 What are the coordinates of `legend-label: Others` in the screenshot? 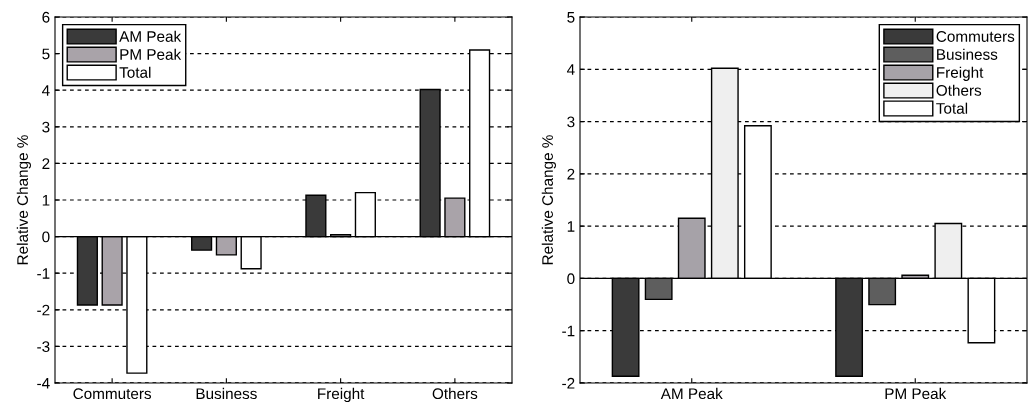 It's located at (959, 90).